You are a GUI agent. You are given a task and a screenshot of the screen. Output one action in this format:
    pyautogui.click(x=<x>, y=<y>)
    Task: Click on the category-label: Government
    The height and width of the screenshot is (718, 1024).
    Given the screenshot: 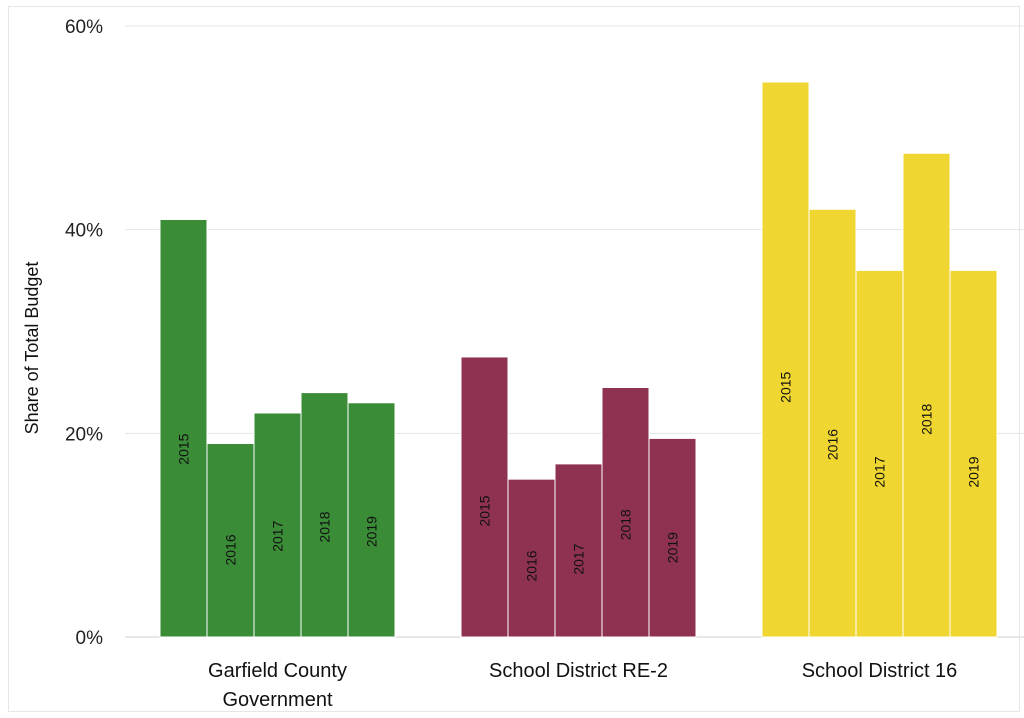 What is the action you would take?
    pyautogui.click(x=277, y=700)
    